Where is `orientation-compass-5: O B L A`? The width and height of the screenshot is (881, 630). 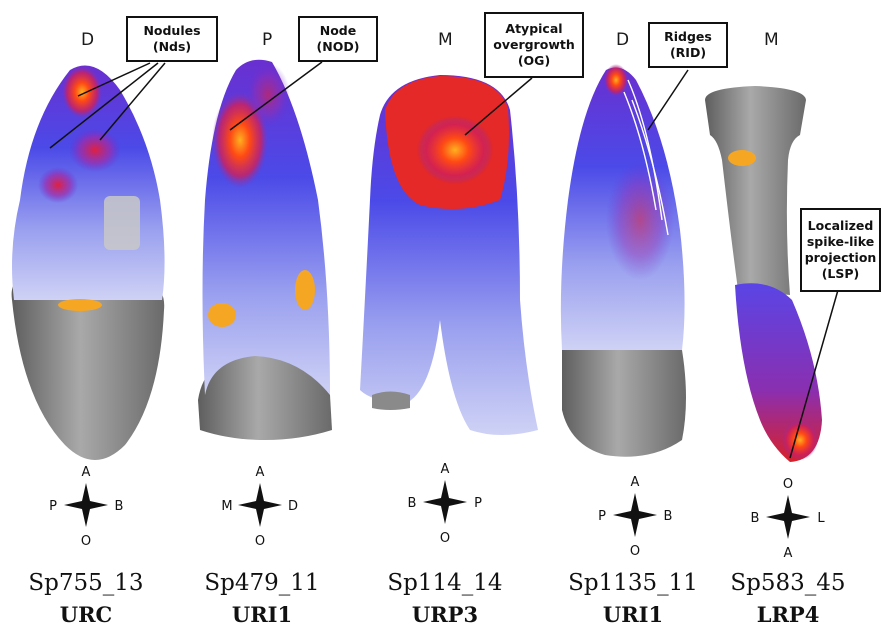
orientation-compass-5: O B L A is located at coordinates (788, 519).